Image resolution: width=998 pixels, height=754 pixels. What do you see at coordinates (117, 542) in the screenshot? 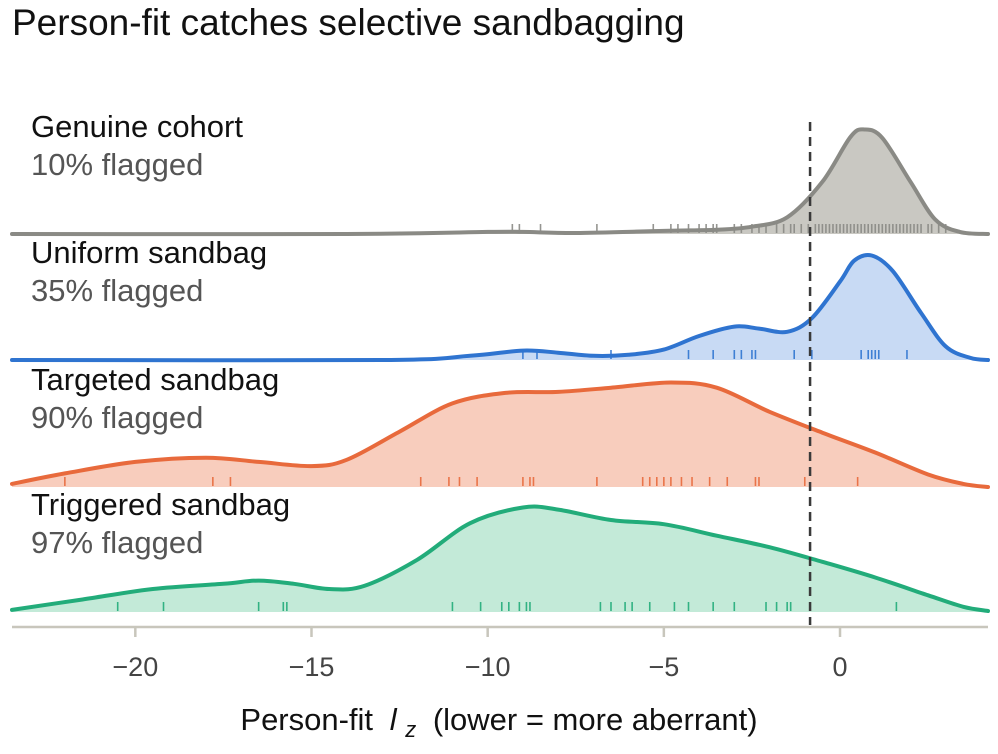
I see `row-flag-label: 97% flagged` at bounding box center [117, 542].